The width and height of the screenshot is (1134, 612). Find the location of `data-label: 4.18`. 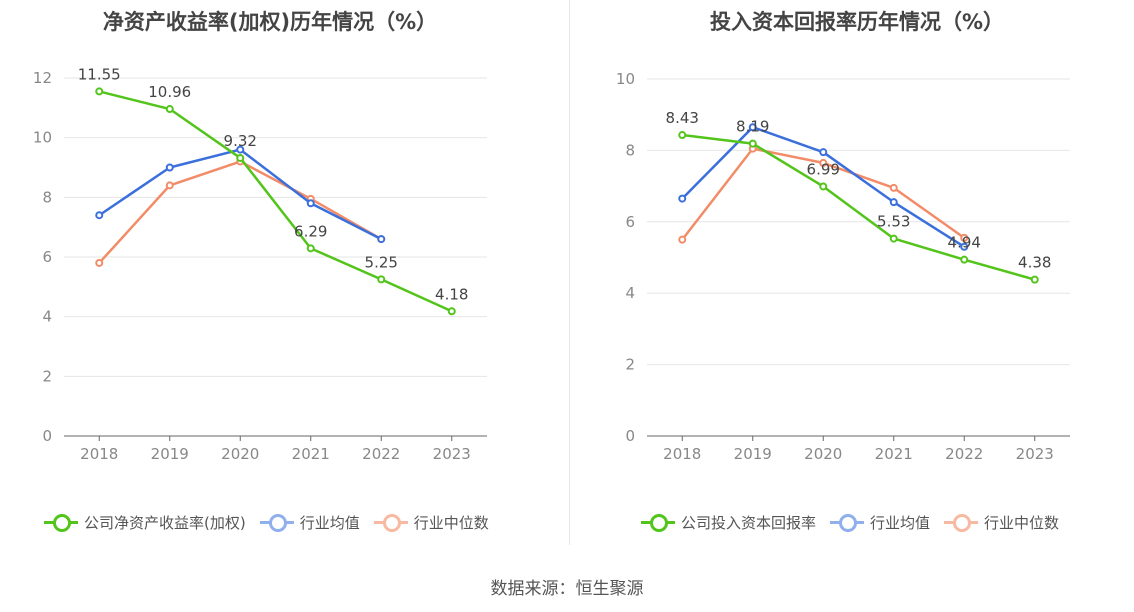

data-label: 4.18 is located at coordinates (451, 294).